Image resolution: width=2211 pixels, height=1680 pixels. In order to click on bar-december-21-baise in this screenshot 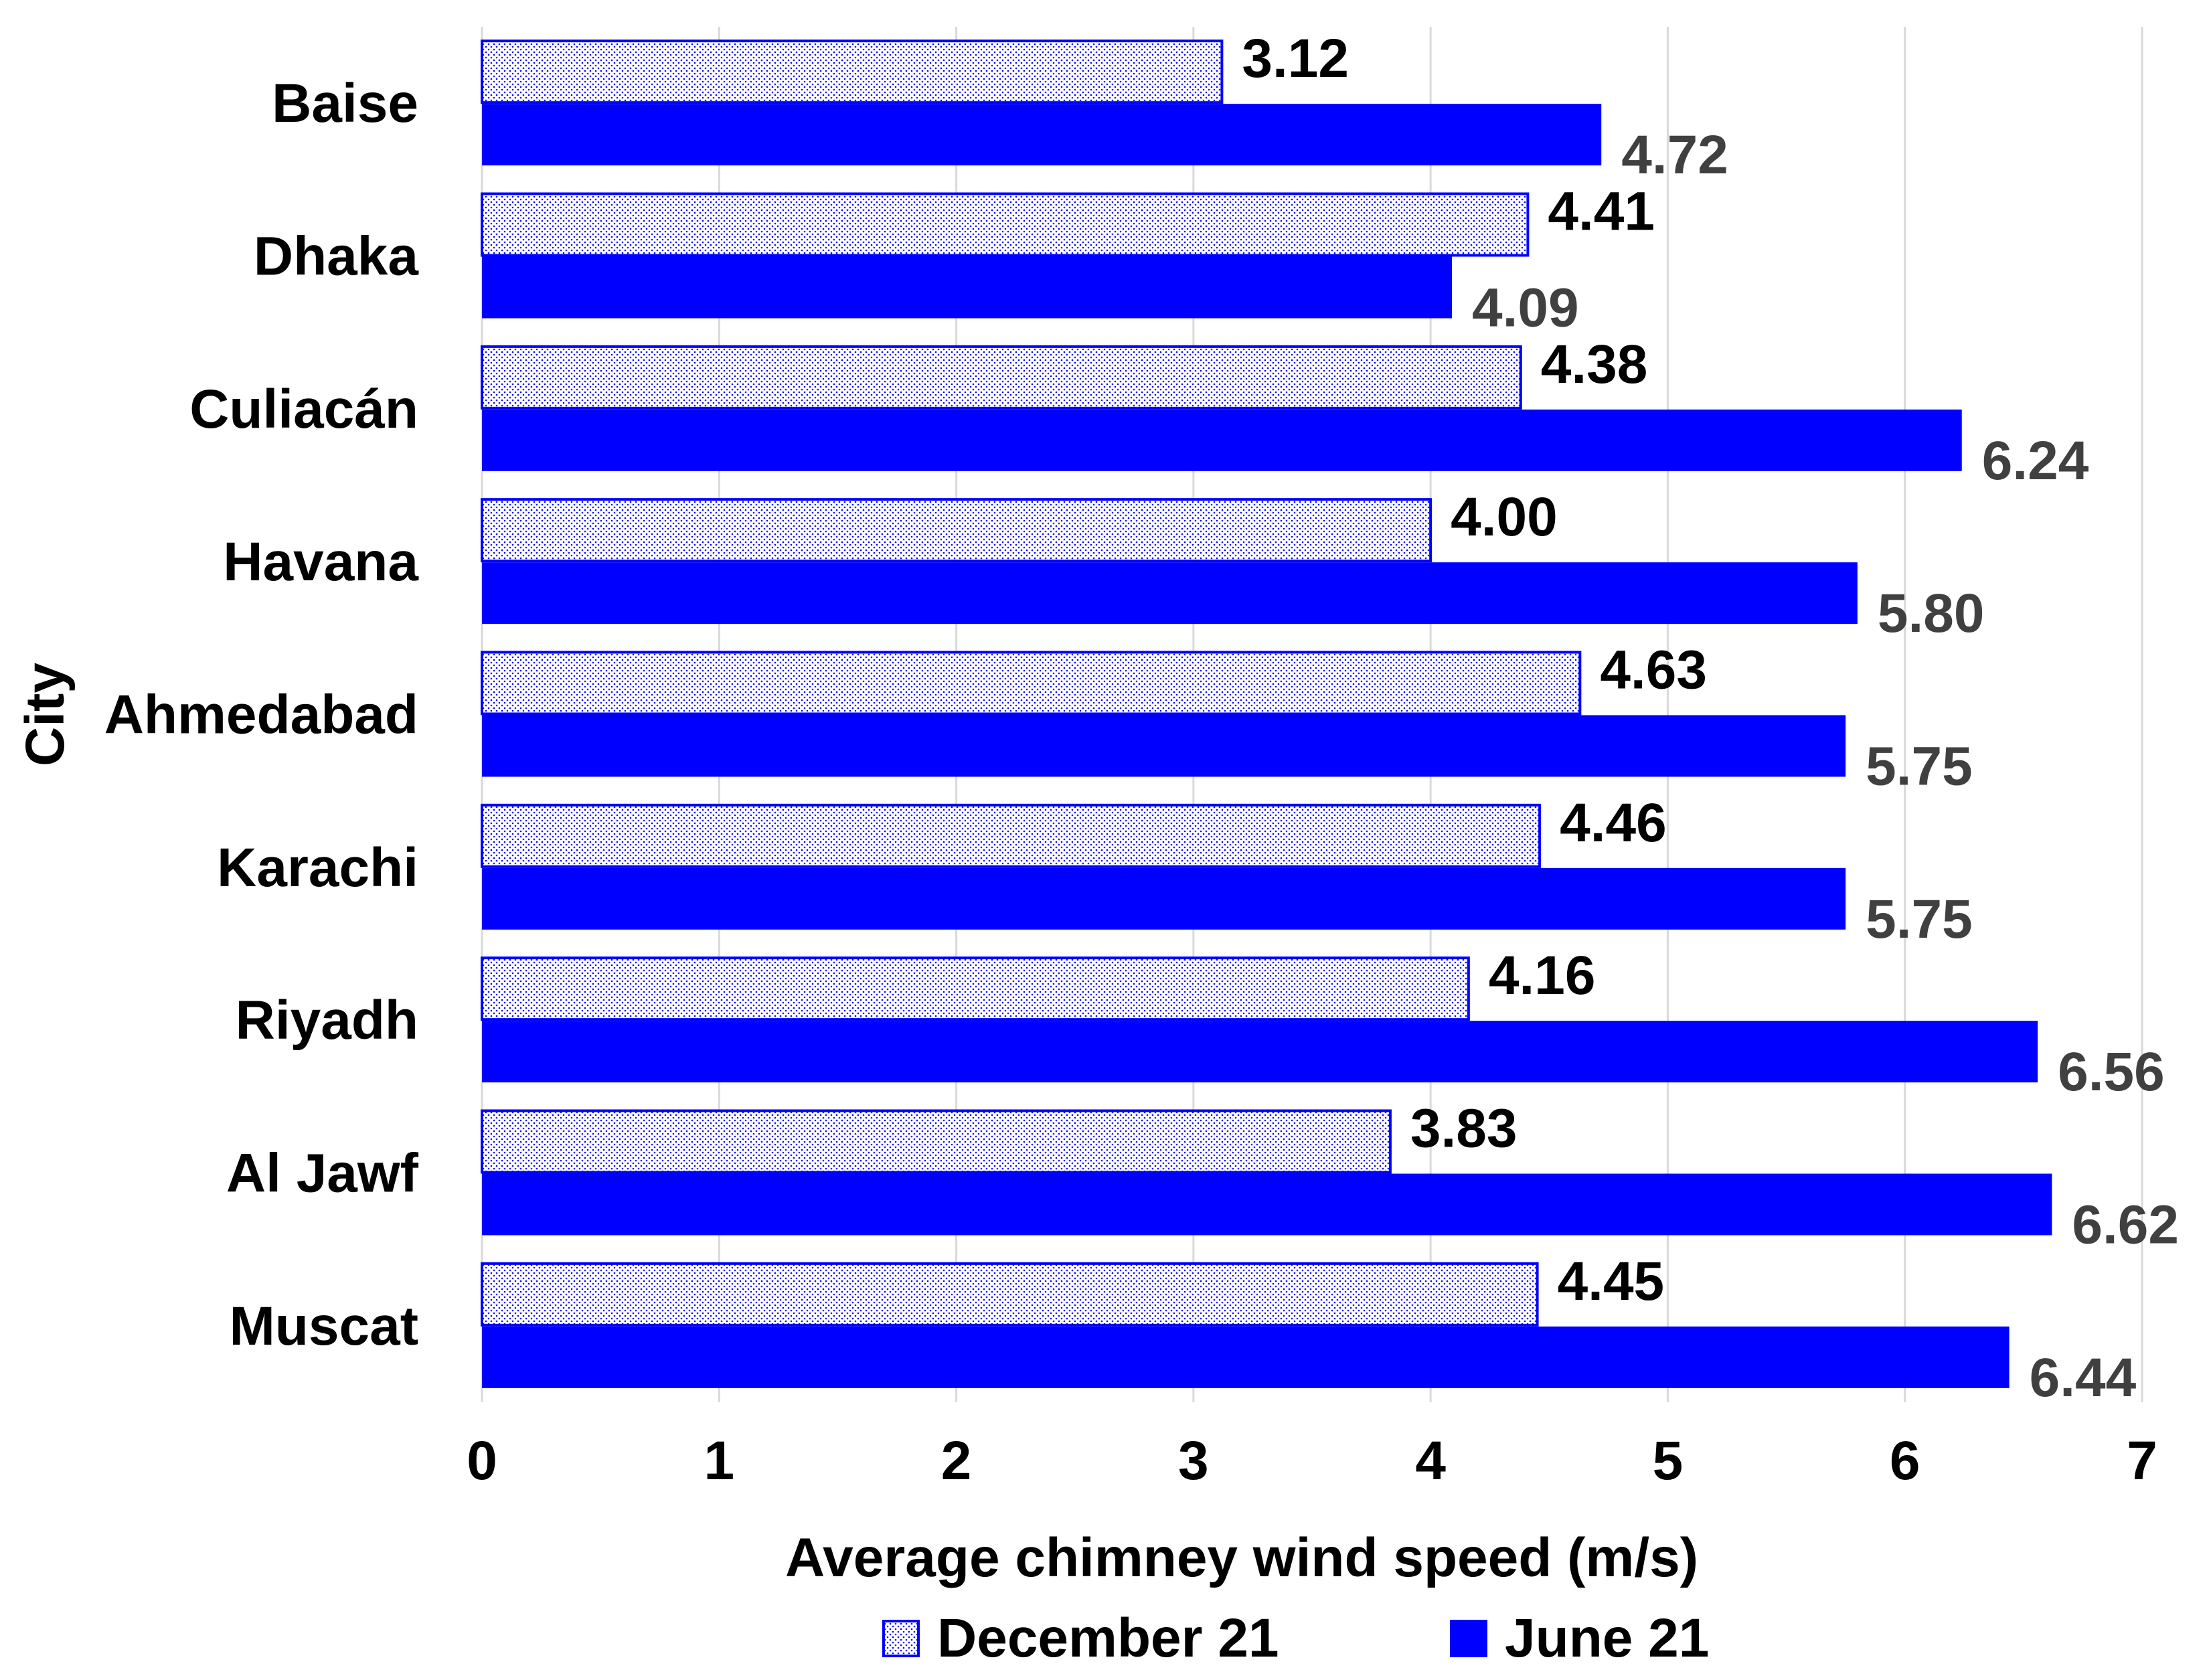, I will do `click(852, 71)`.